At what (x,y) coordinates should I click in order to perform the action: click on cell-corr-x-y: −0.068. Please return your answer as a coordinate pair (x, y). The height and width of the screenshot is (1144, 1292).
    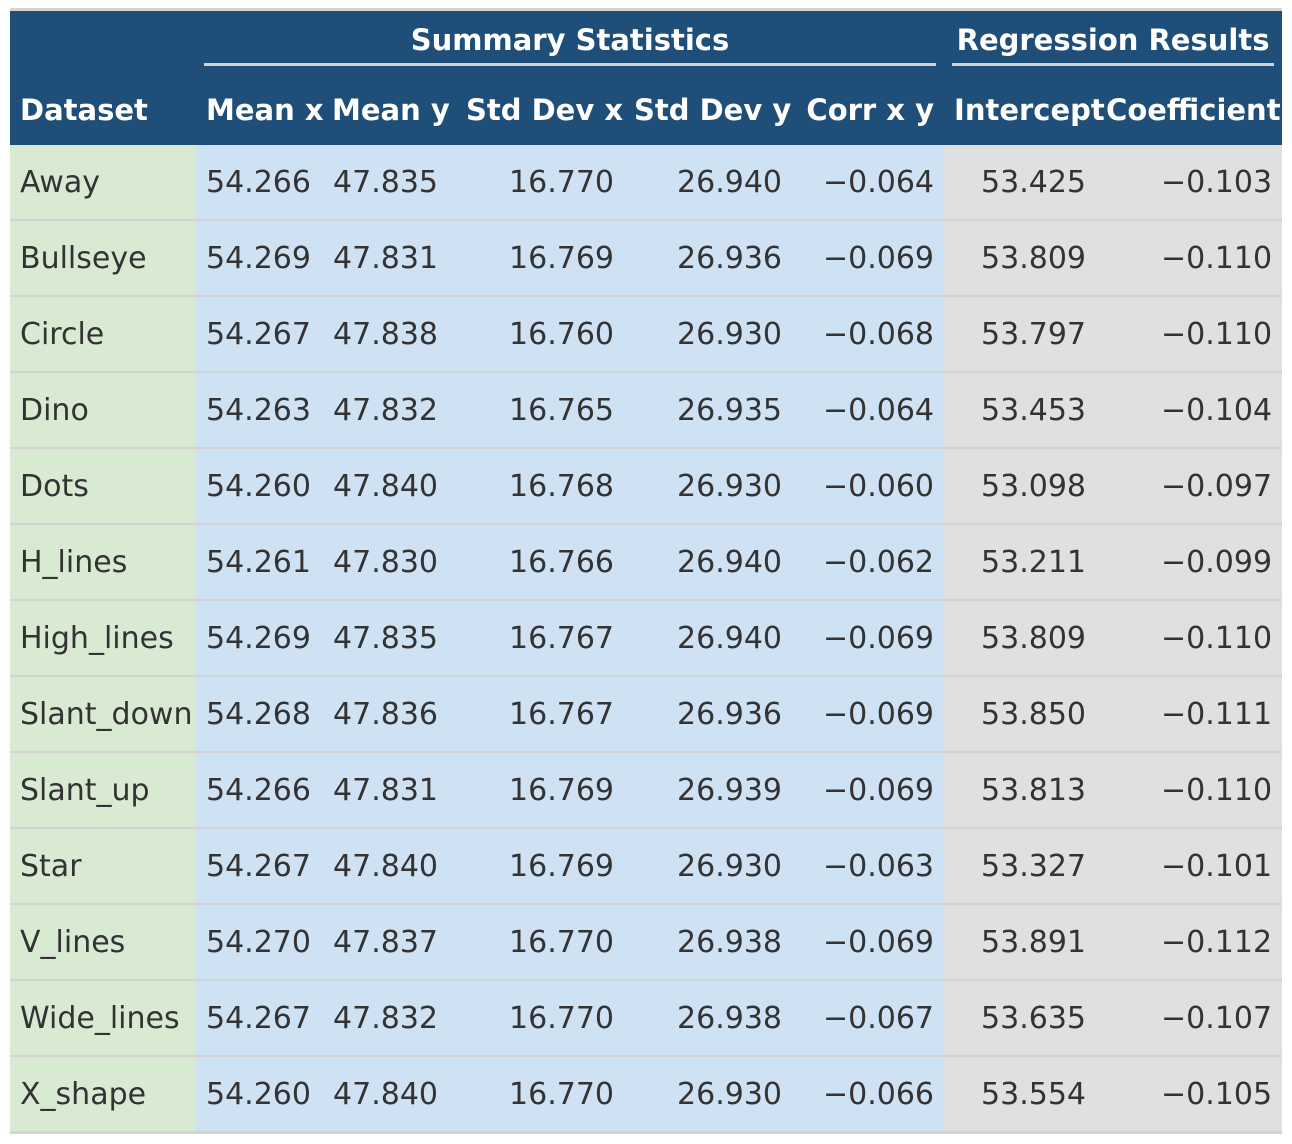
    Looking at the image, I should click on (868, 333).